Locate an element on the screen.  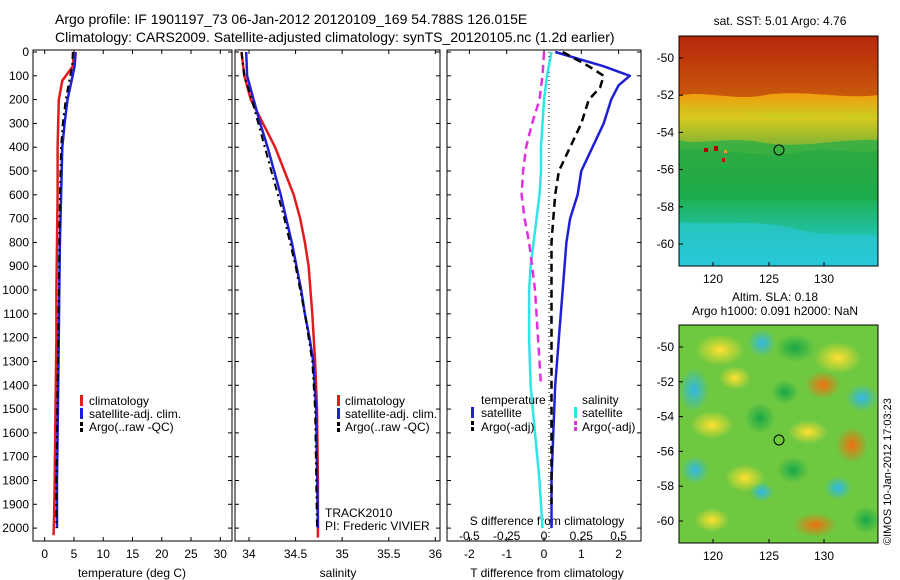
legend-title-temperature: temperature is located at coordinates (513, 400).